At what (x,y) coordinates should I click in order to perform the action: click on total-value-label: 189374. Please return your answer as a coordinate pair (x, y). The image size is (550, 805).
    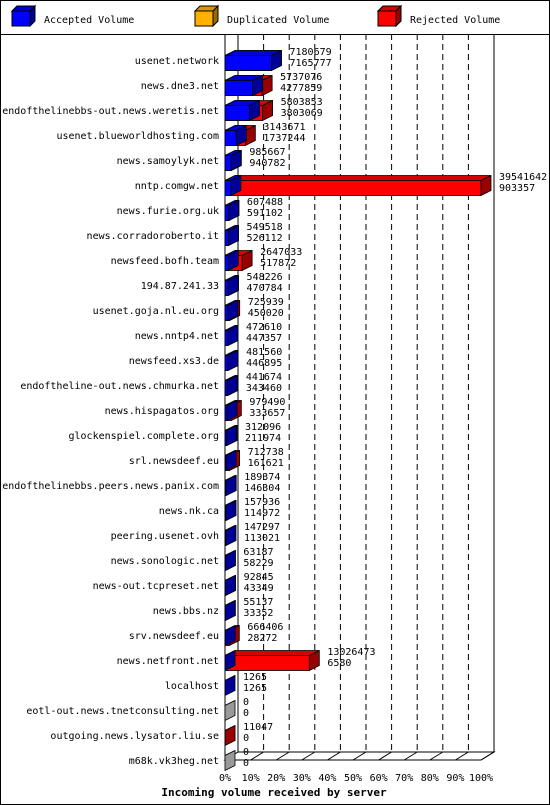
    Looking at the image, I should click on (262, 477).